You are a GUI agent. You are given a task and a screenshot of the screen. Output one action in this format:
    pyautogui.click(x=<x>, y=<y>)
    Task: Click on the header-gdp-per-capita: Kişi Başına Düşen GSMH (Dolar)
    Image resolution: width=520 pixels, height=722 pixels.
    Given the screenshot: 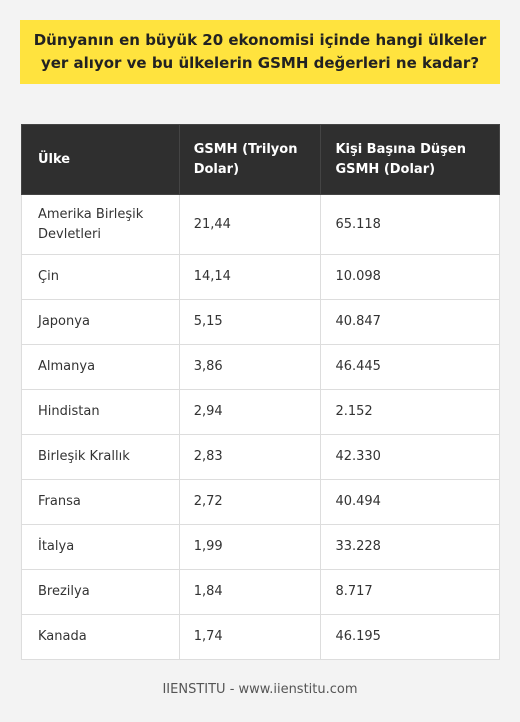 What is the action you would take?
    pyautogui.click(x=410, y=159)
    